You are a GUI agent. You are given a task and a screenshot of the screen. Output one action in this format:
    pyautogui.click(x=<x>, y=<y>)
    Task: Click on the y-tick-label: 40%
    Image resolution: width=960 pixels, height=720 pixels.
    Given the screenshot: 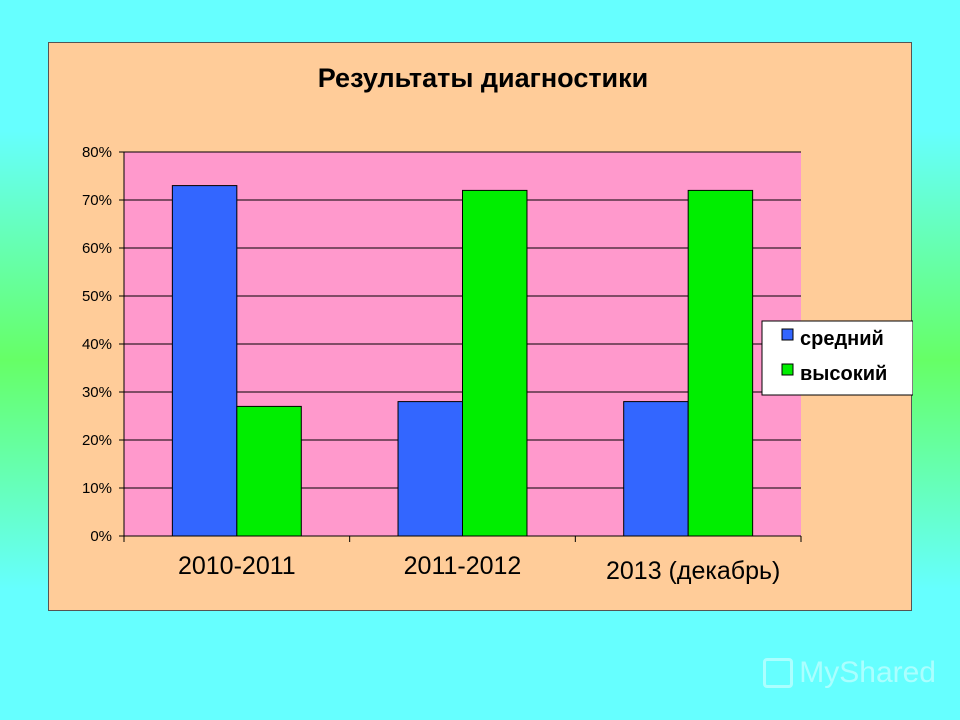 What is the action you would take?
    pyautogui.click(x=97, y=344)
    